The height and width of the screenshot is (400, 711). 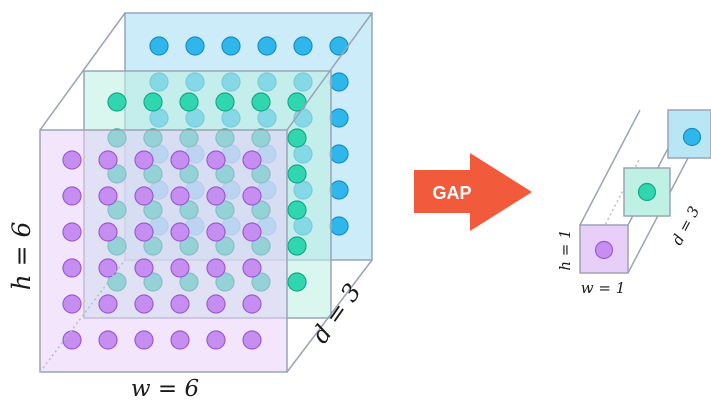 I want to click on arrow-label: GAP, so click(x=451, y=193).